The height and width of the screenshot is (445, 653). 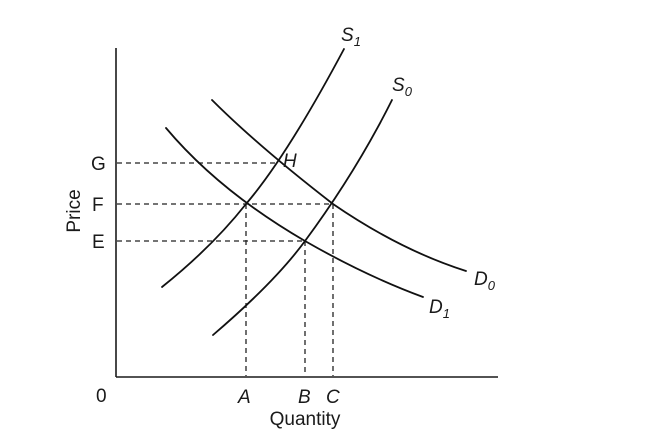 What do you see at coordinates (244, 397) in the screenshot?
I see `quantity-tick-a: A` at bounding box center [244, 397].